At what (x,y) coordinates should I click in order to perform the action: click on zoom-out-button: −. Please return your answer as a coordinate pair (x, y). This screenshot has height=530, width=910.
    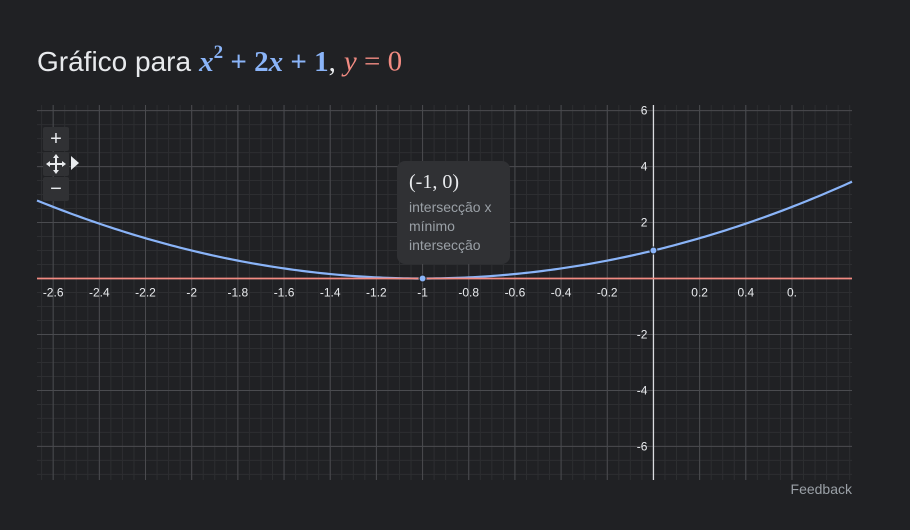
    Looking at the image, I should click on (56, 189).